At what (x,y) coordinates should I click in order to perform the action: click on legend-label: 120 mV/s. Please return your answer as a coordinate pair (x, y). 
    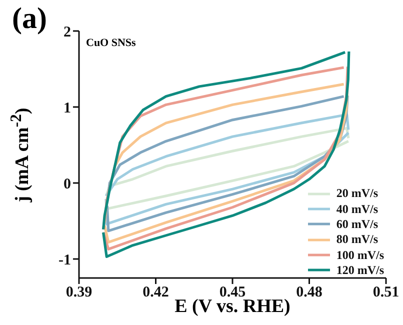
    Looking at the image, I should click on (360, 270).